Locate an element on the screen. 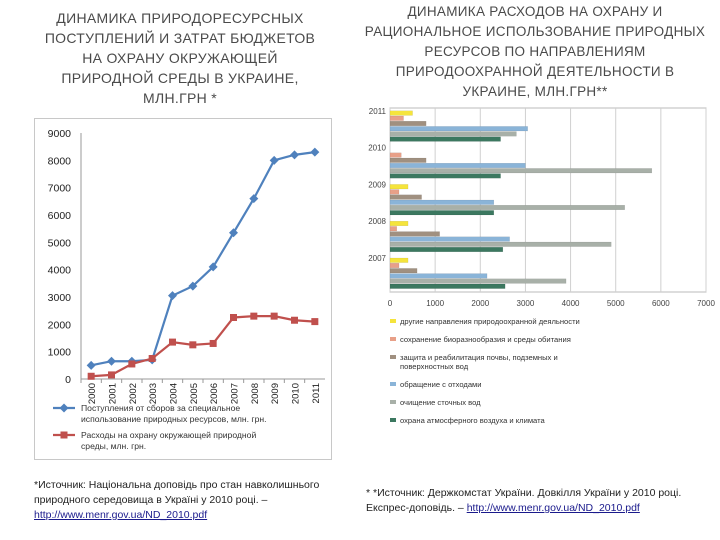  x-tick-label: 5000 is located at coordinates (616, 303).